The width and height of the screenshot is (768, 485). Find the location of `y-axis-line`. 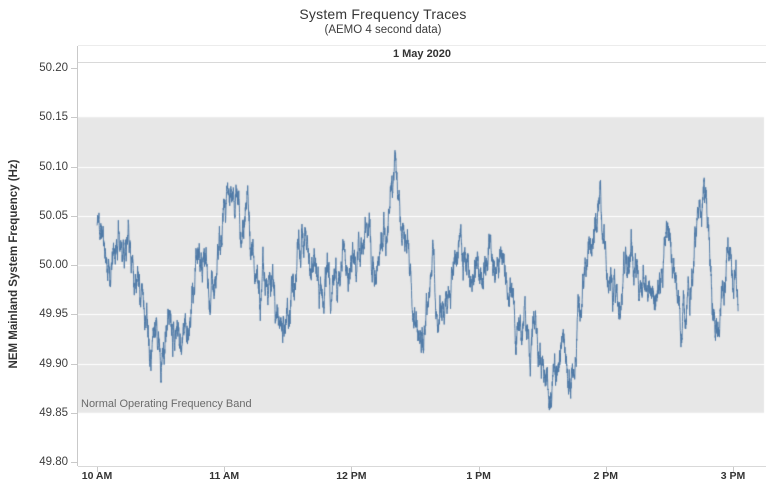

y-axis-line is located at coordinates (77, 256).